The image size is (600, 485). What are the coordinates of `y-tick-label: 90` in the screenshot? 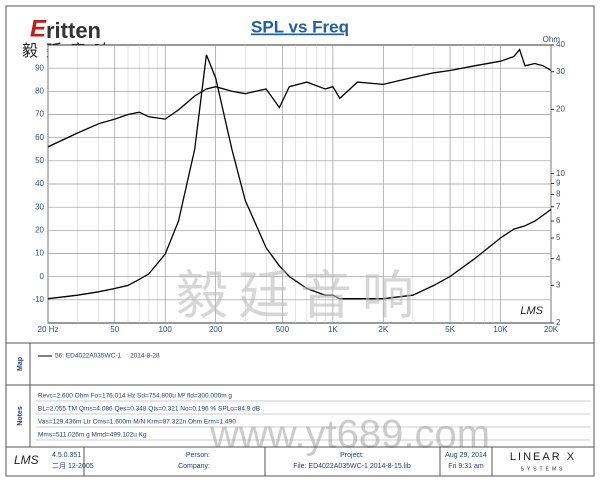 It's located at (39, 67).